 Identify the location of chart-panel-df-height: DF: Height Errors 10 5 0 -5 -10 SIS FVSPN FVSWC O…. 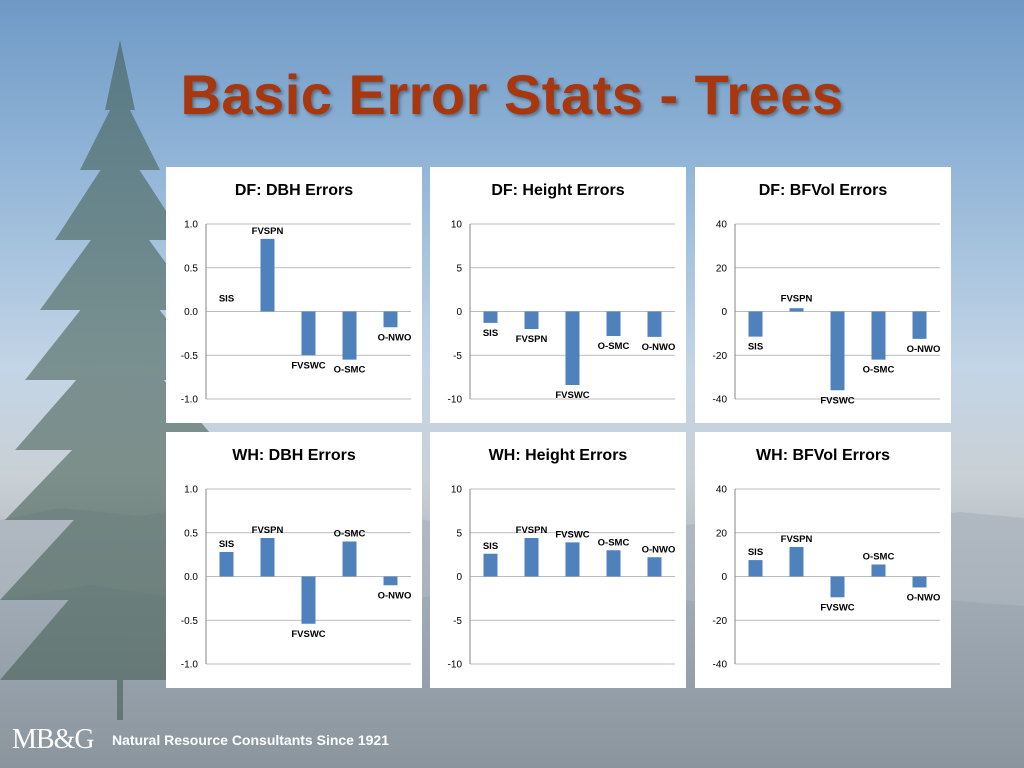
(558, 295).